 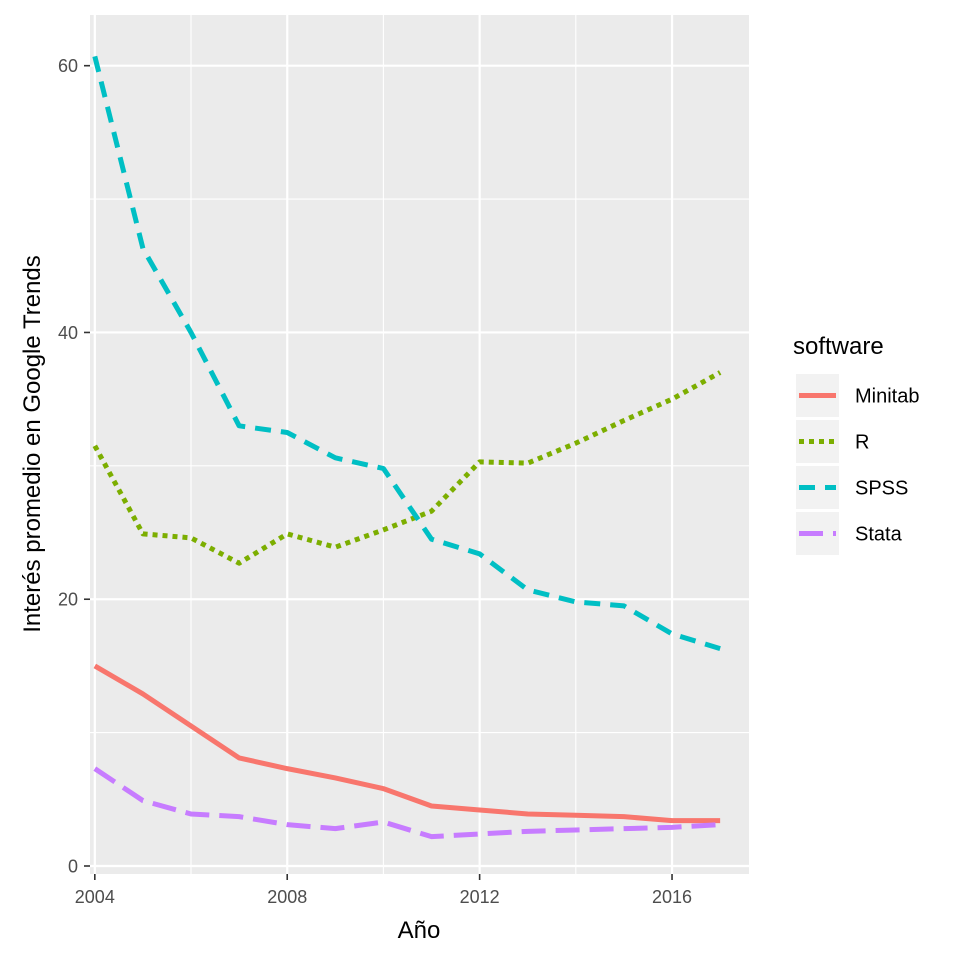 What do you see at coordinates (407, 803) in the screenshot?
I see `series-line-stata` at bounding box center [407, 803].